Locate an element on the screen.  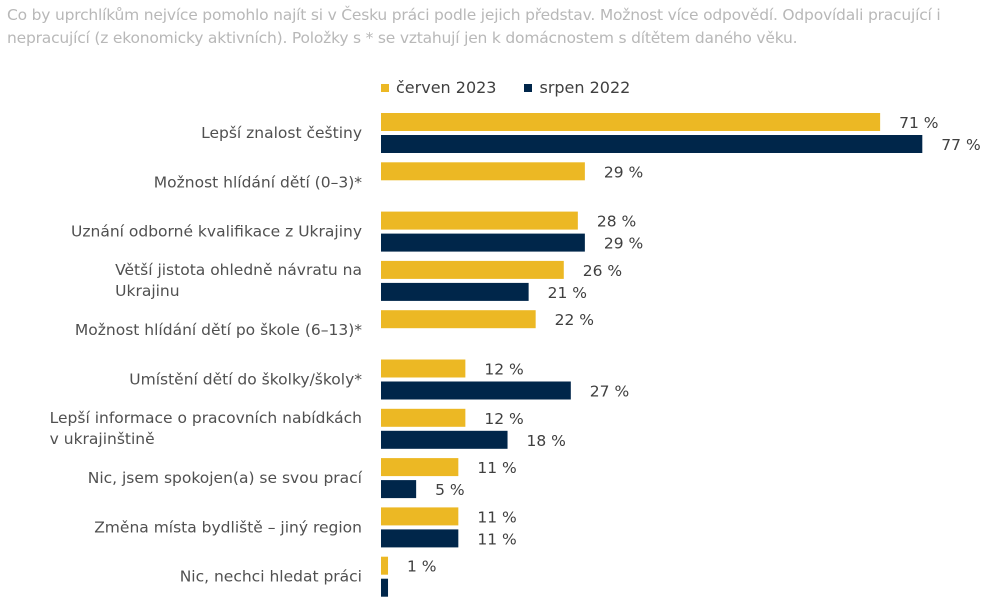
bar-group: Lepší znalost češtiny 71 %77 % is located at coordinates (591, 133).